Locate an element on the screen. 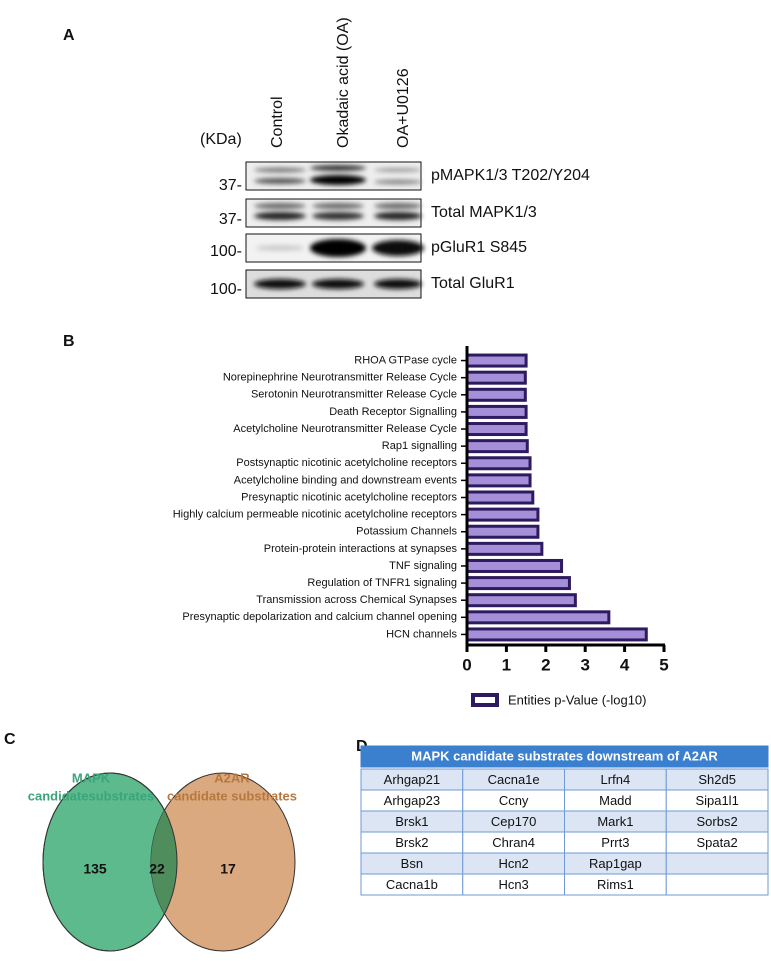 The width and height of the screenshot is (771, 979). panel-label: B is located at coordinates (69, 341).